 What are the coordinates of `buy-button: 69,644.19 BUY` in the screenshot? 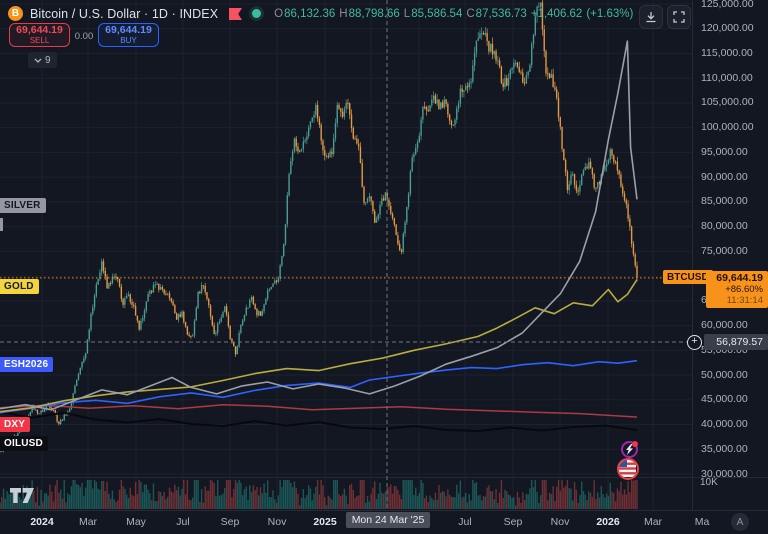 It's located at (128, 35).